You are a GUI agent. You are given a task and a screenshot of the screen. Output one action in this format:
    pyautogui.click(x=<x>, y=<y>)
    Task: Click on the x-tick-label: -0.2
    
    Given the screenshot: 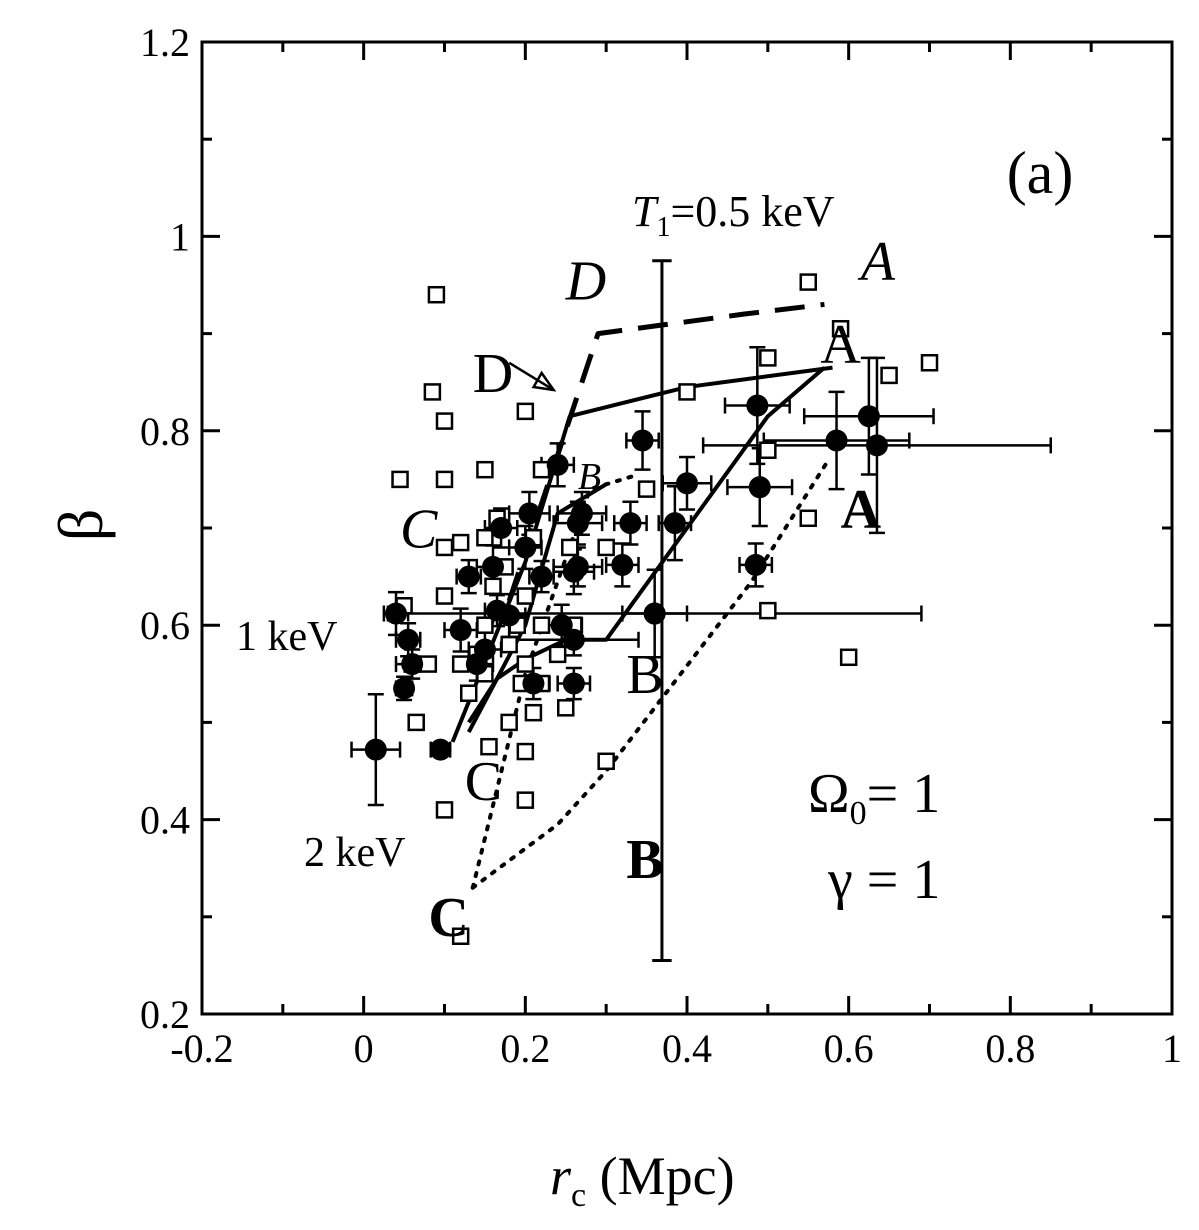 What is the action you would take?
    pyautogui.click(x=201, y=1048)
    